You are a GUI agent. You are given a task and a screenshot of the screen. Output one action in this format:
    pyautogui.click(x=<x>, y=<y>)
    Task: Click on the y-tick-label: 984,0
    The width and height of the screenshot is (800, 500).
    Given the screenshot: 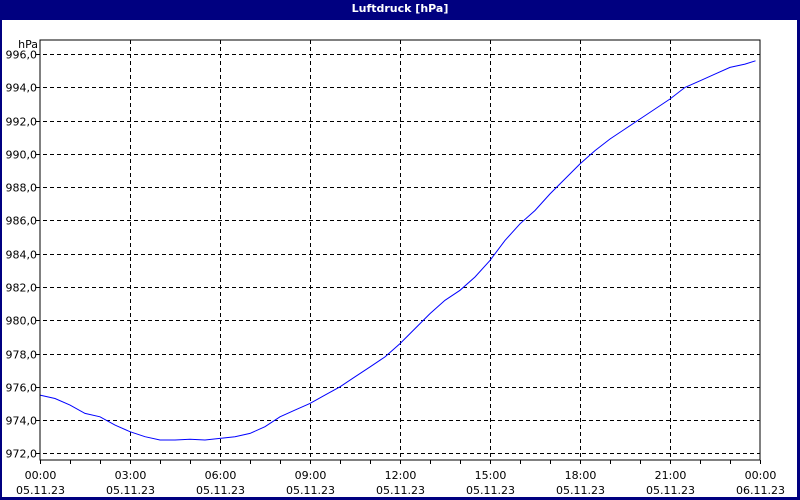 What is the action you would take?
    pyautogui.click(x=22, y=255)
    